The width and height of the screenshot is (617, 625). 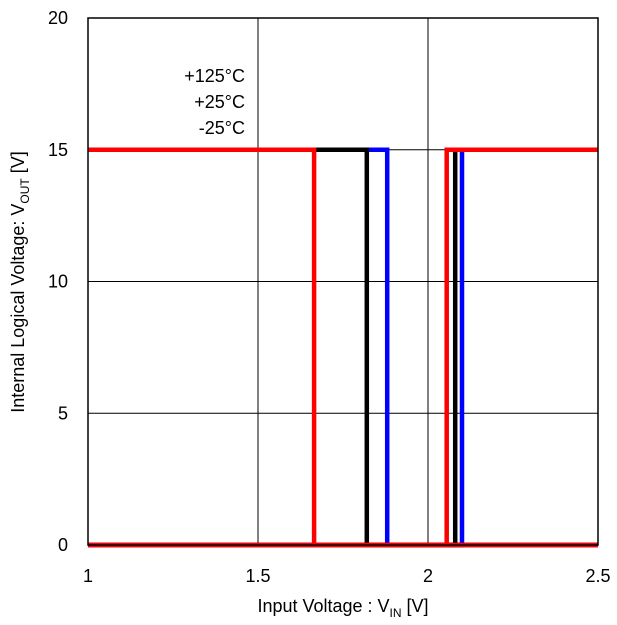 I want to click on x-tick-label: 2.5, so click(x=597, y=576).